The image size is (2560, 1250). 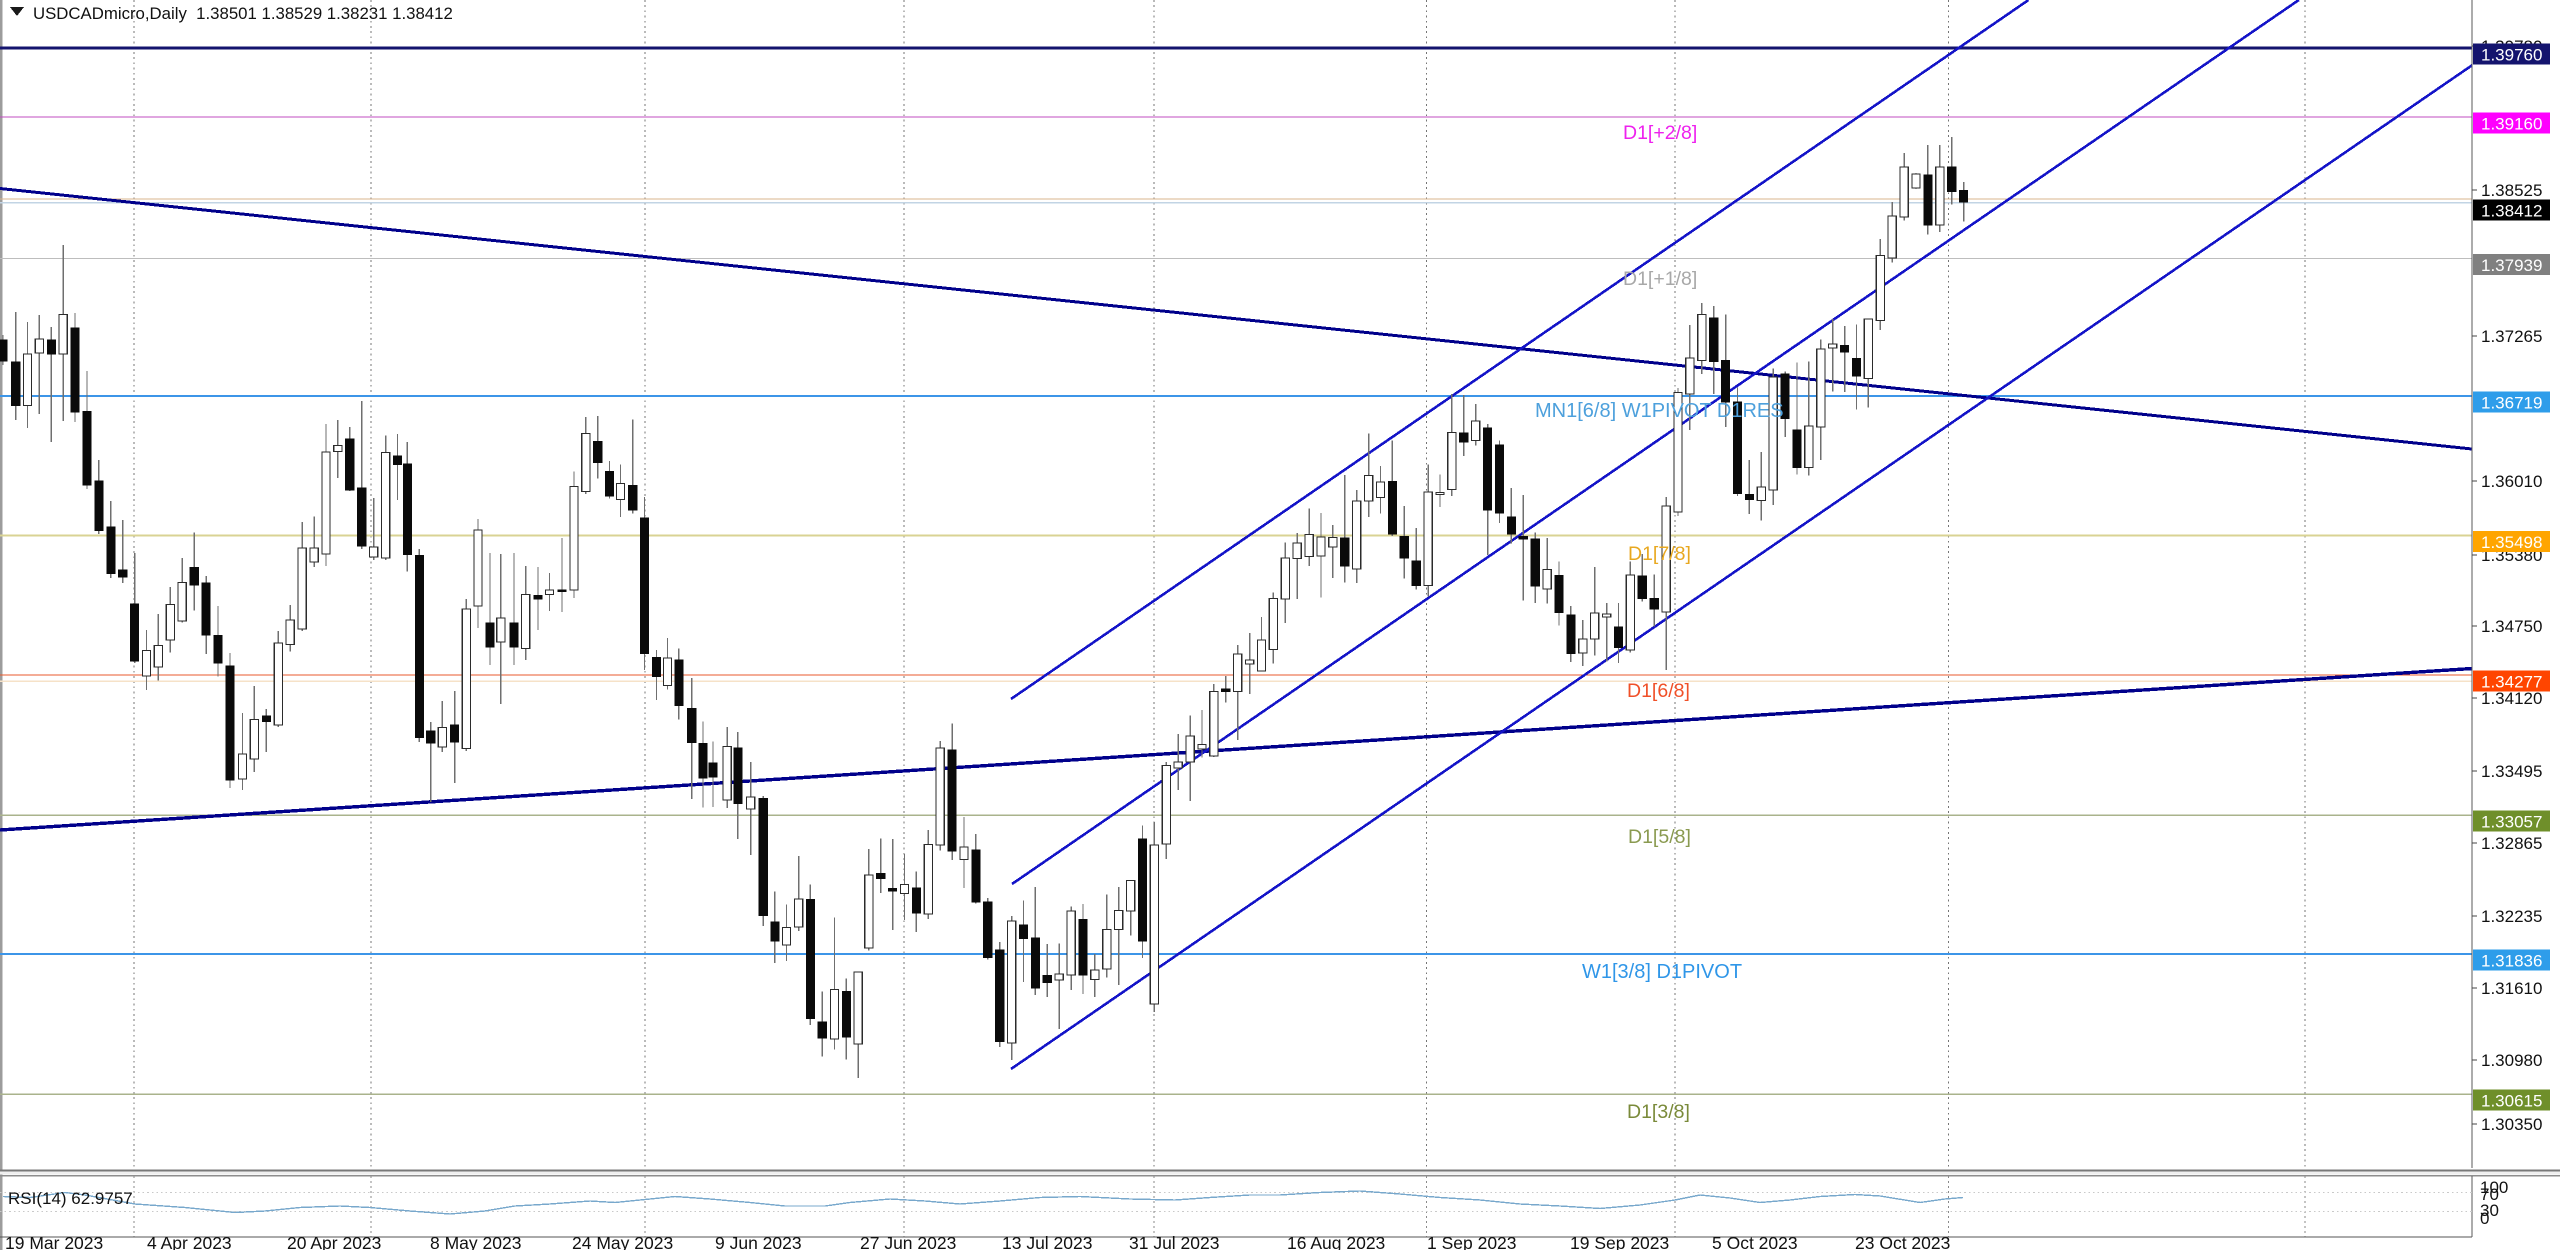 I want to click on svg-text: W1[3/8] D1PIVOT, so click(x=1662, y=972).